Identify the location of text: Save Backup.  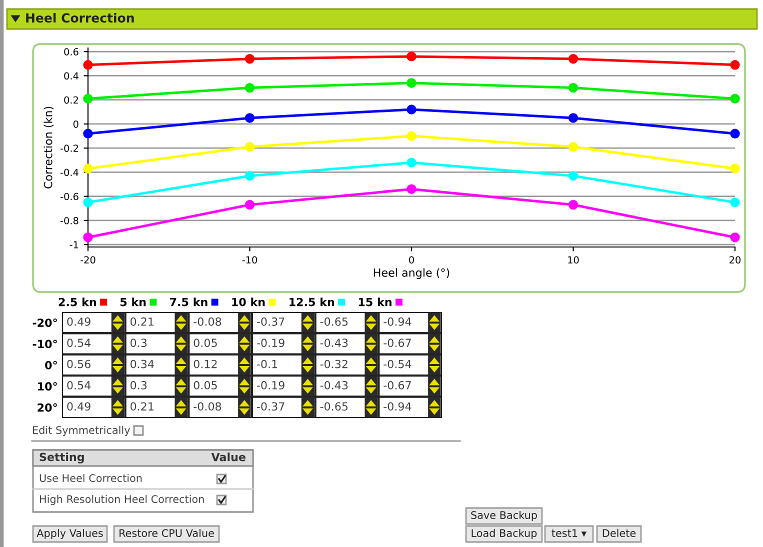
(504, 516).